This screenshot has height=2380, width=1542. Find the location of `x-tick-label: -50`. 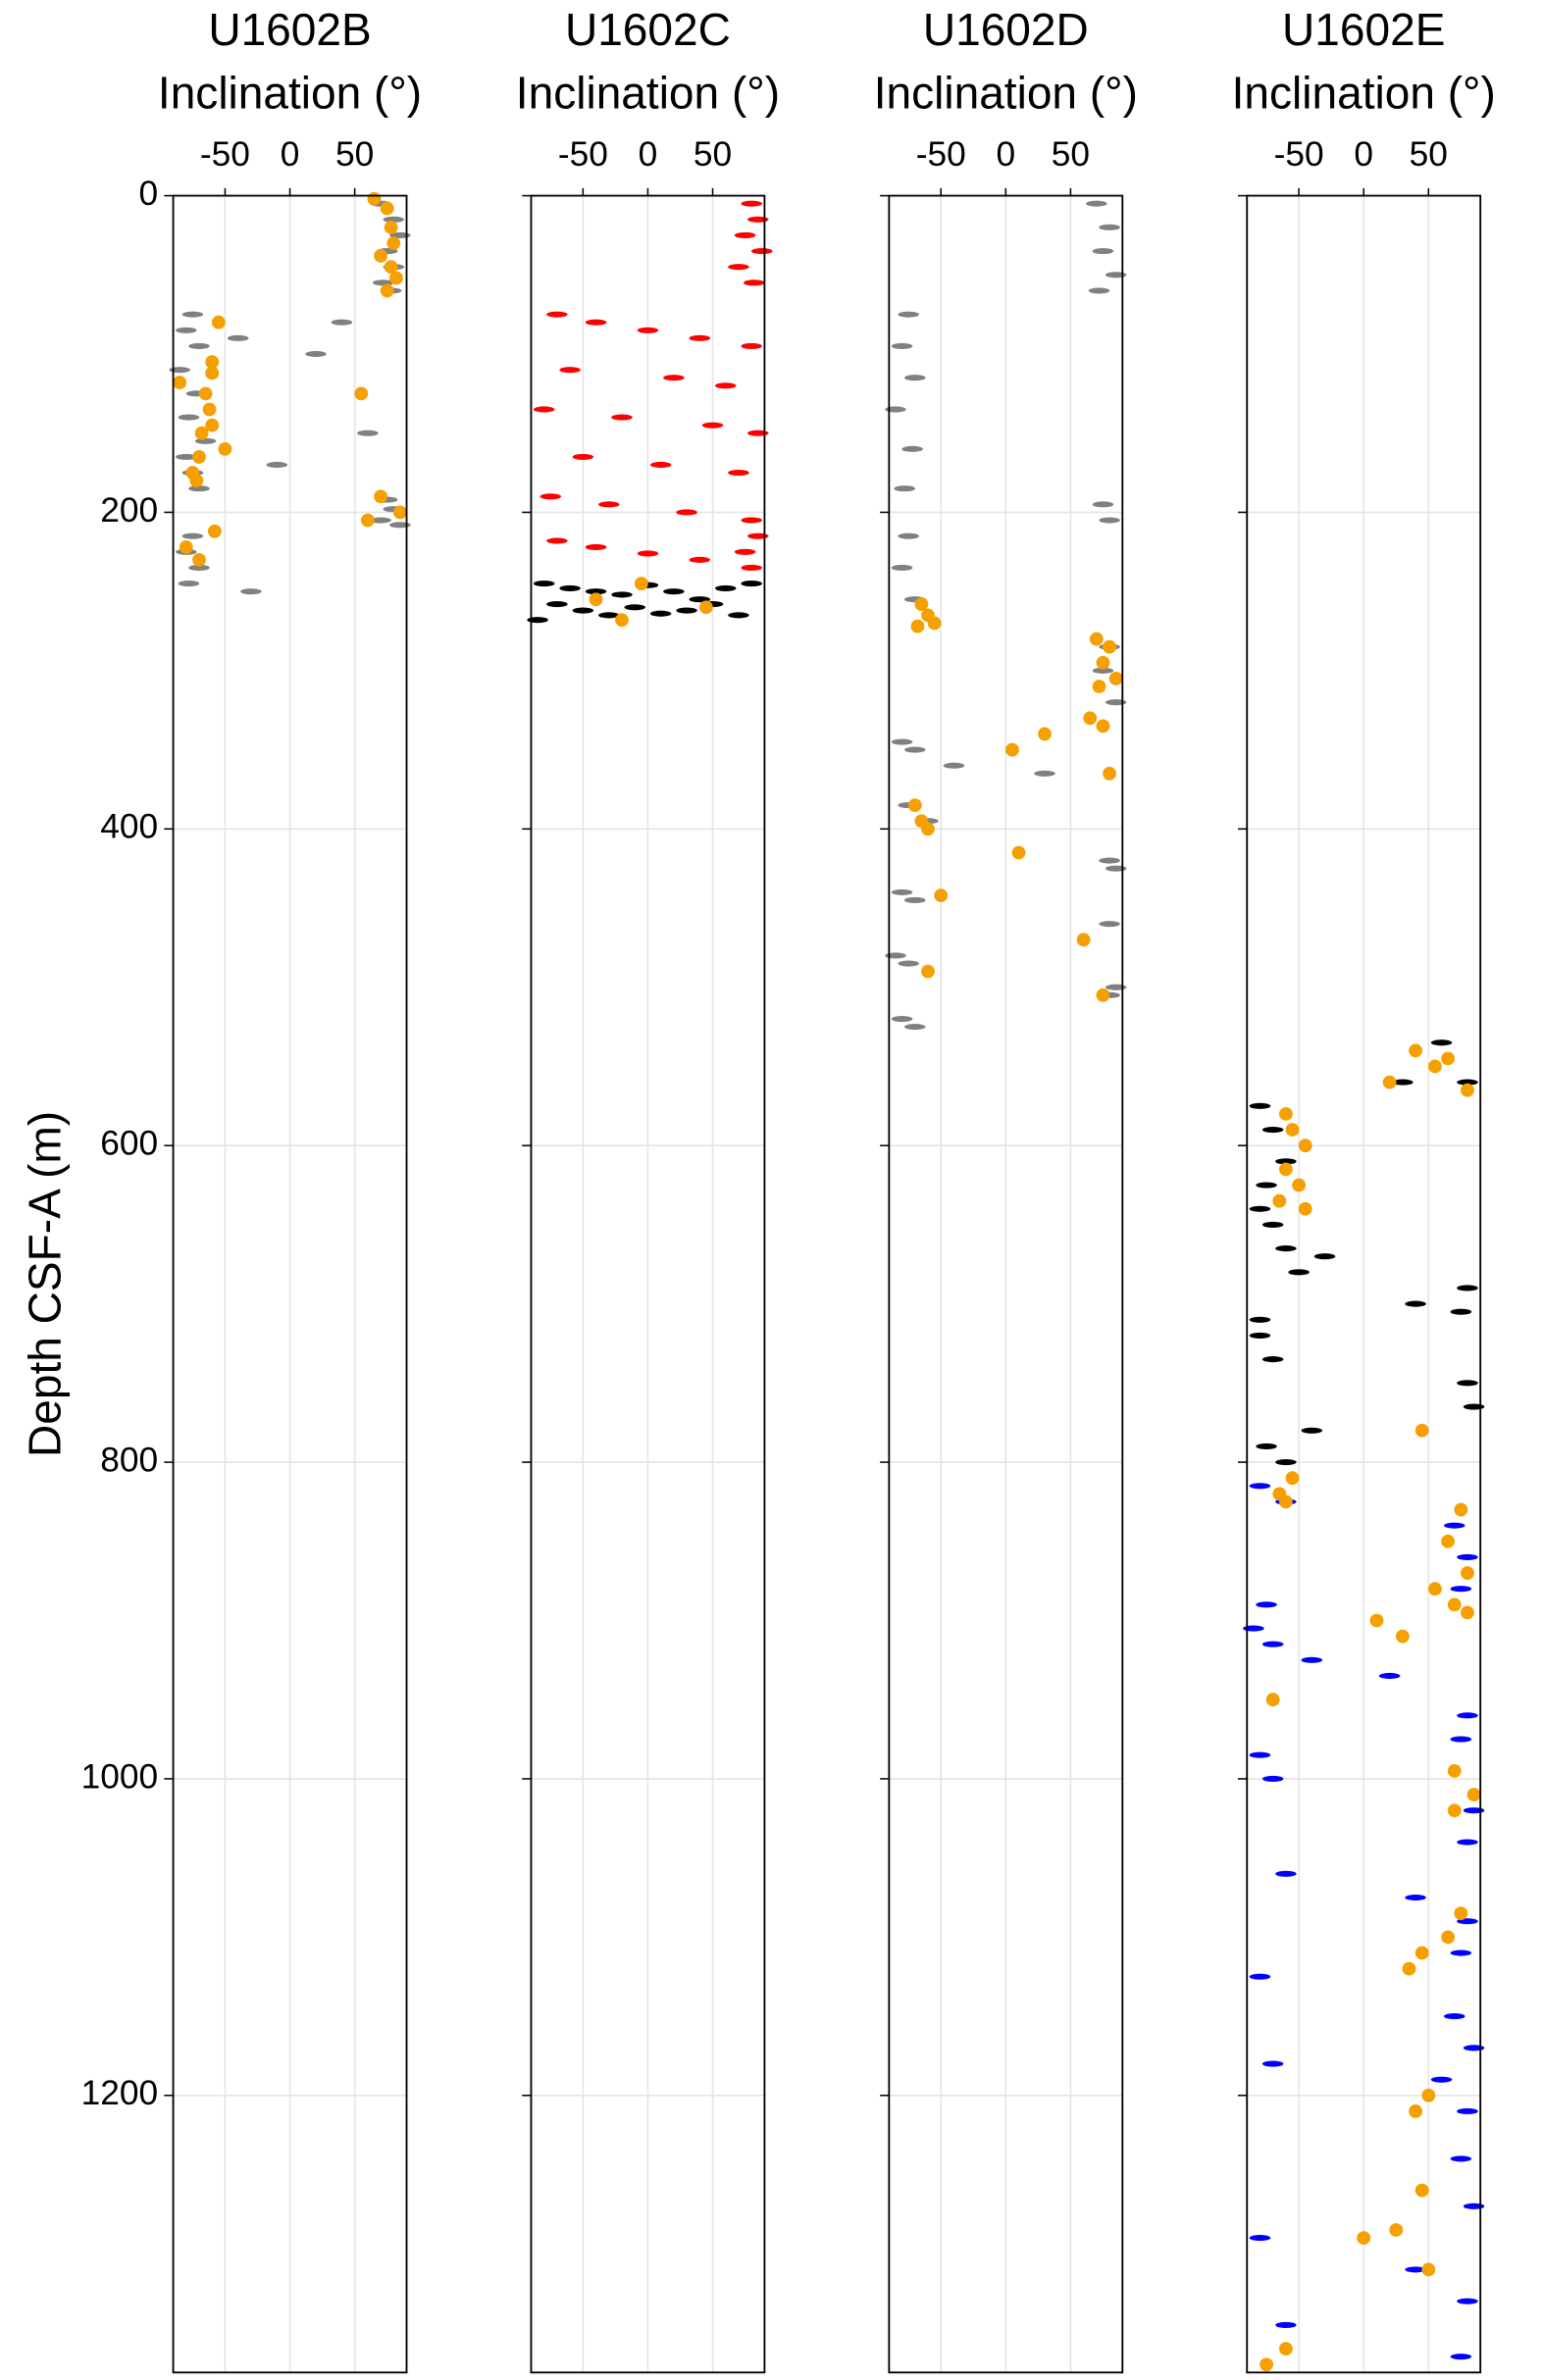

x-tick-label: -50 is located at coordinates (583, 154).